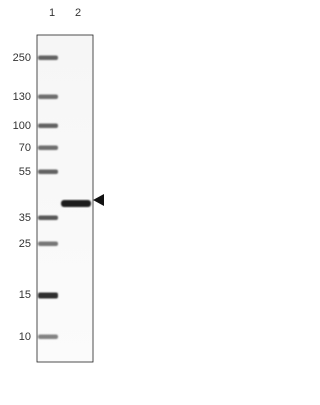 The width and height of the screenshot is (320, 405). I want to click on membrane, so click(65, 198).